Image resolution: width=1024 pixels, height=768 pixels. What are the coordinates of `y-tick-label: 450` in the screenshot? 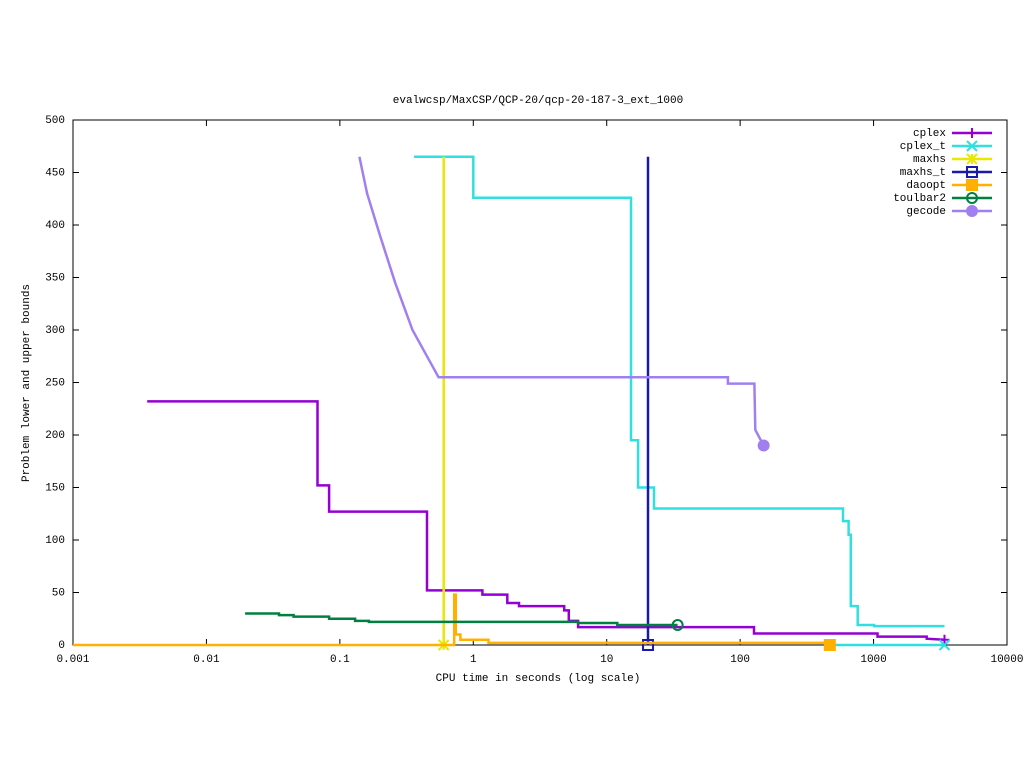 It's located at (55, 173).